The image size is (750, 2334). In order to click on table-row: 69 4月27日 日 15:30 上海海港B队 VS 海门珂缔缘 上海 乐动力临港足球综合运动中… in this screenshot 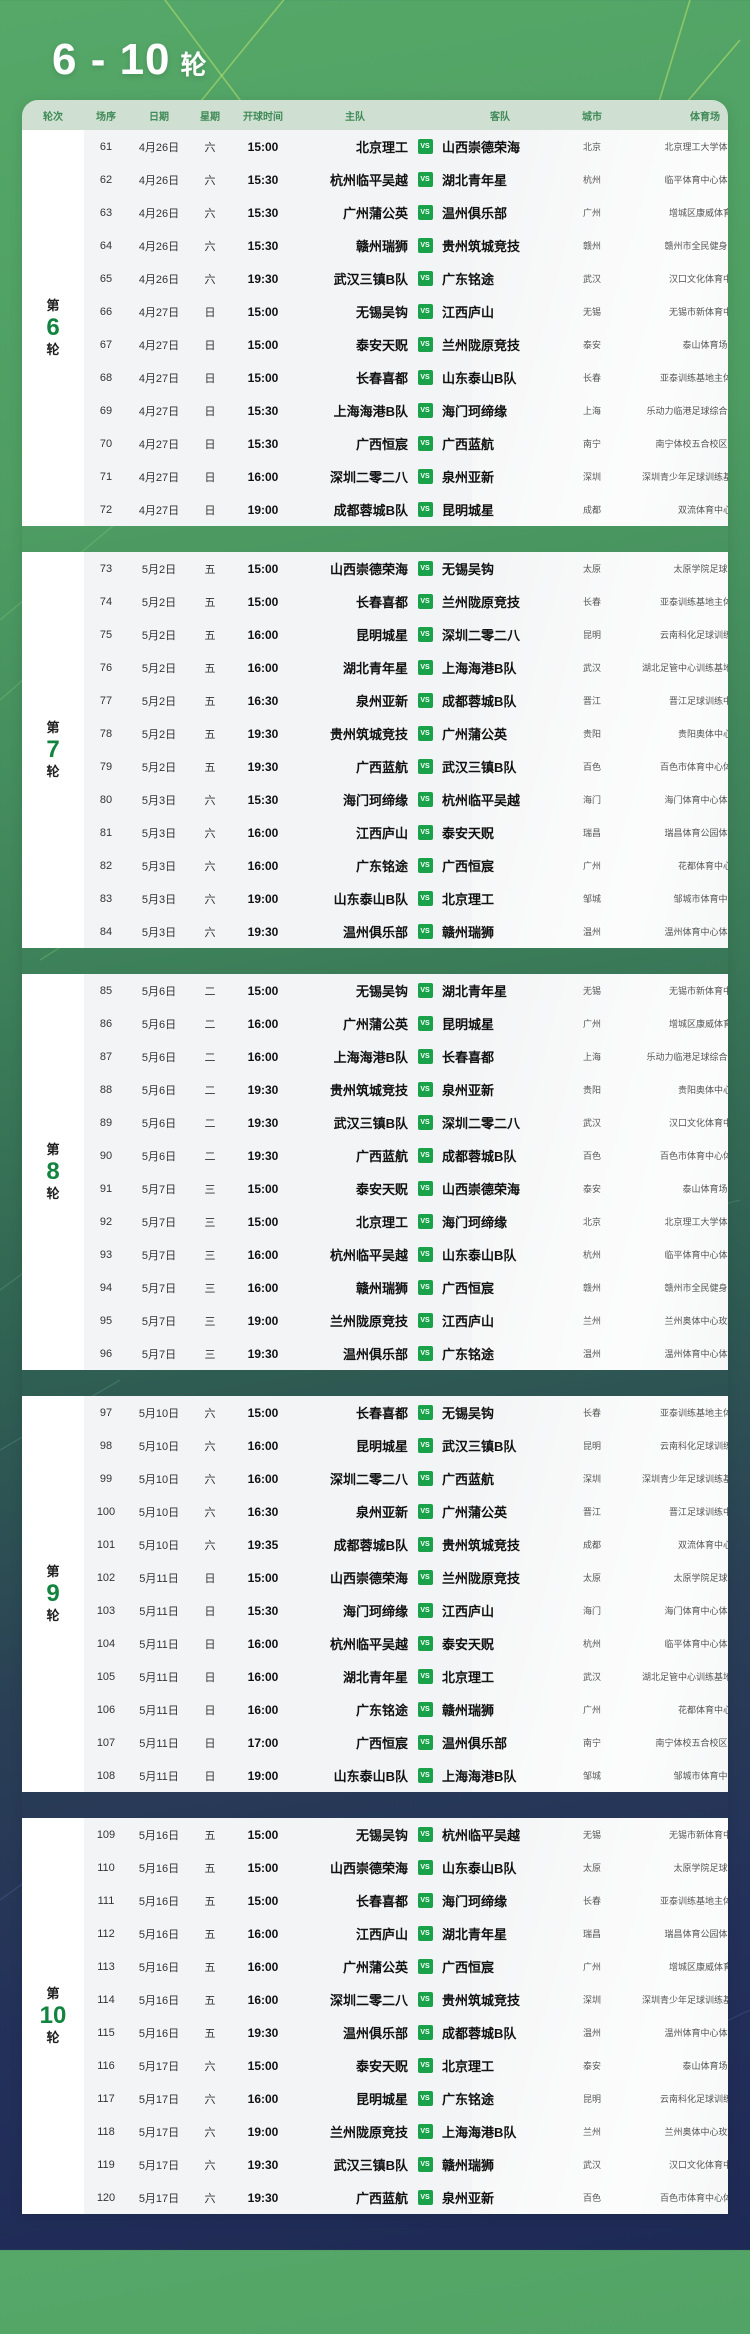, I will do `click(406, 410)`.